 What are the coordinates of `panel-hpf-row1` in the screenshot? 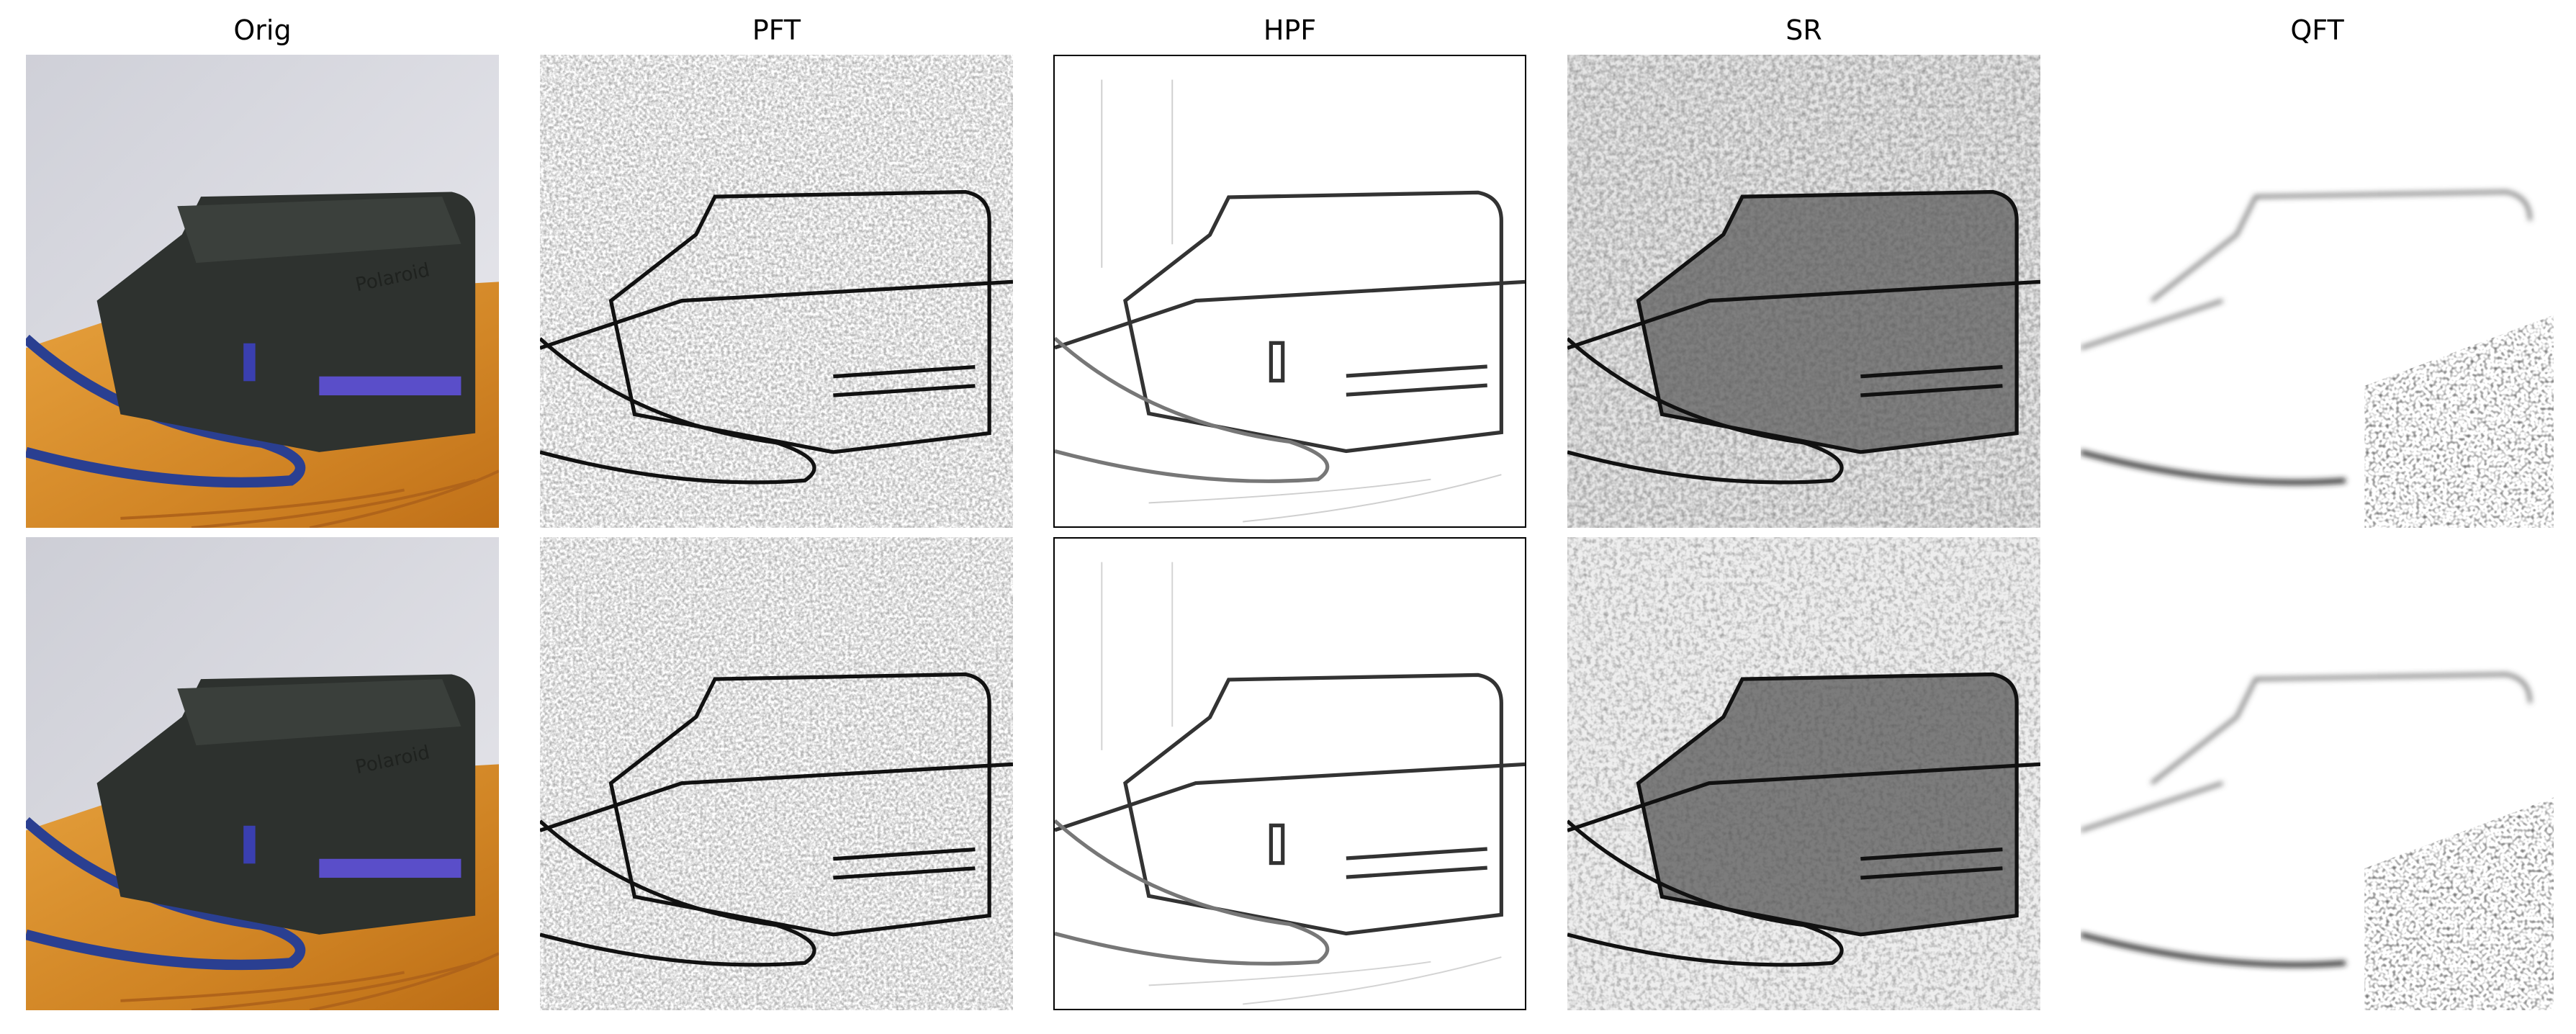 It's located at (1289, 291).